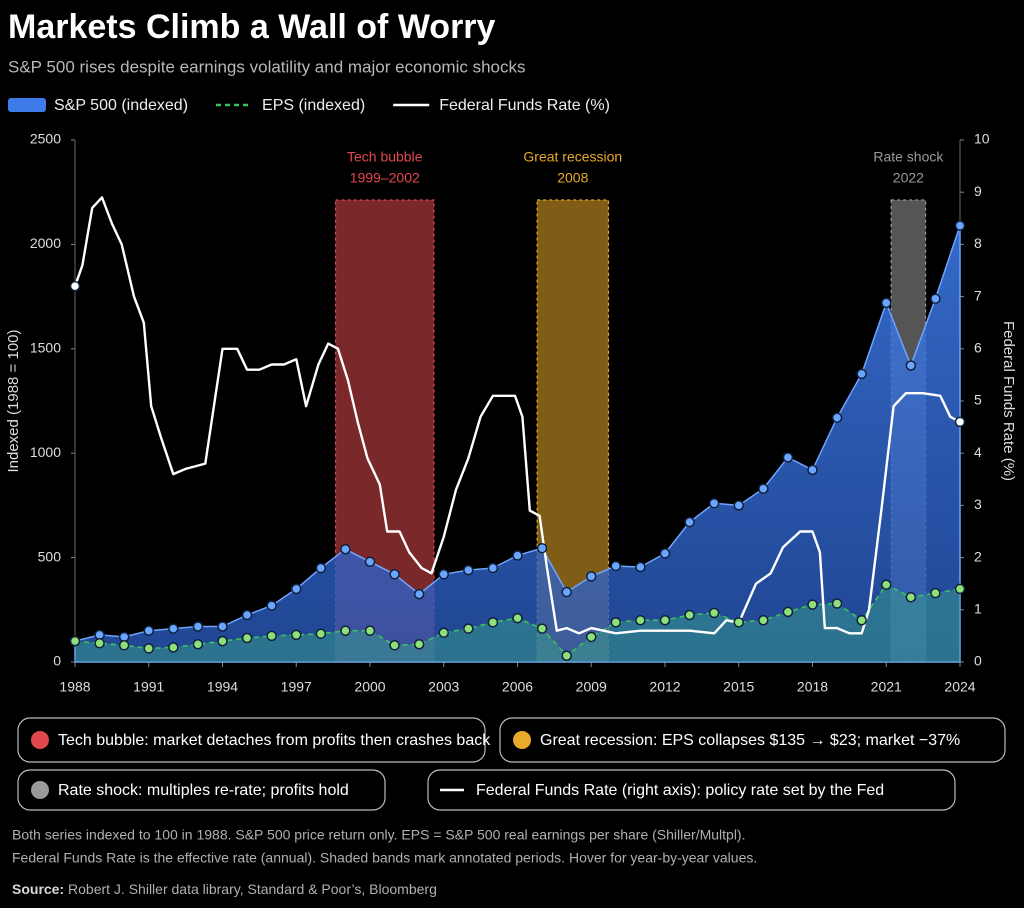 The image size is (1024, 908). What do you see at coordinates (385, 157) in the screenshot?
I see `annotation-label: Tech bubble` at bounding box center [385, 157].